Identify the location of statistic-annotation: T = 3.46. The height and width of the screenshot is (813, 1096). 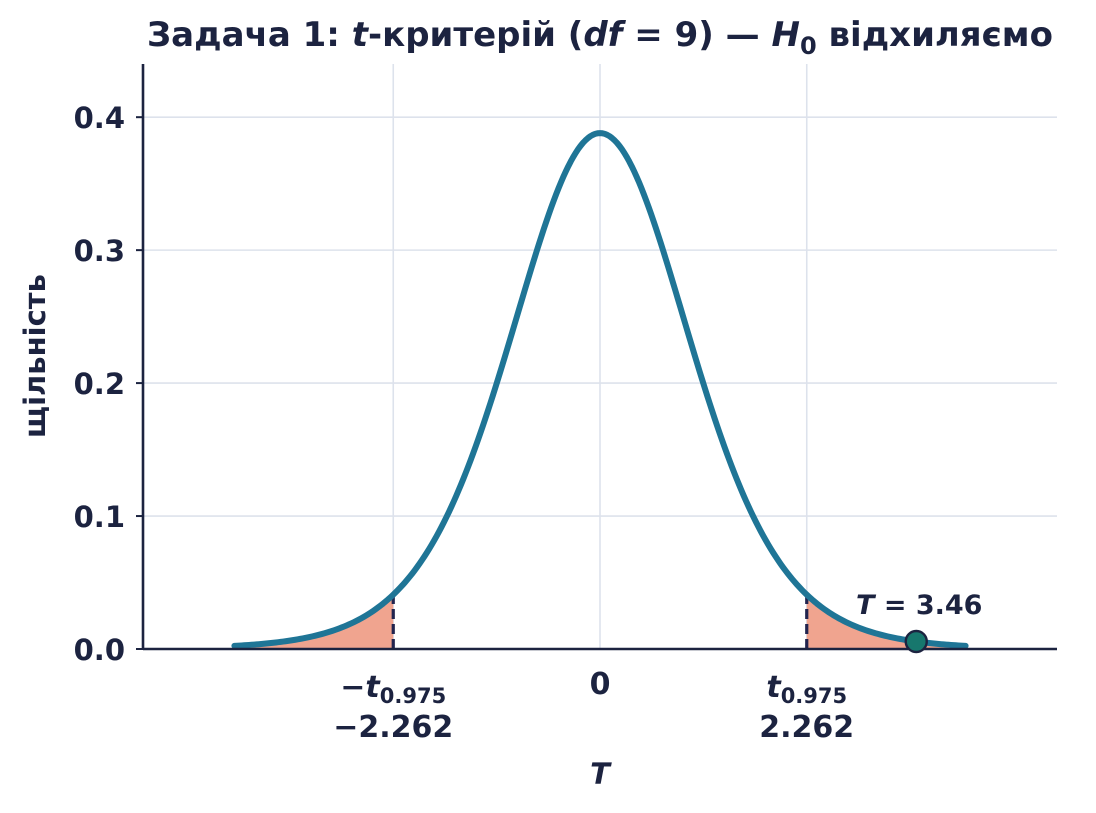
(919, 605).